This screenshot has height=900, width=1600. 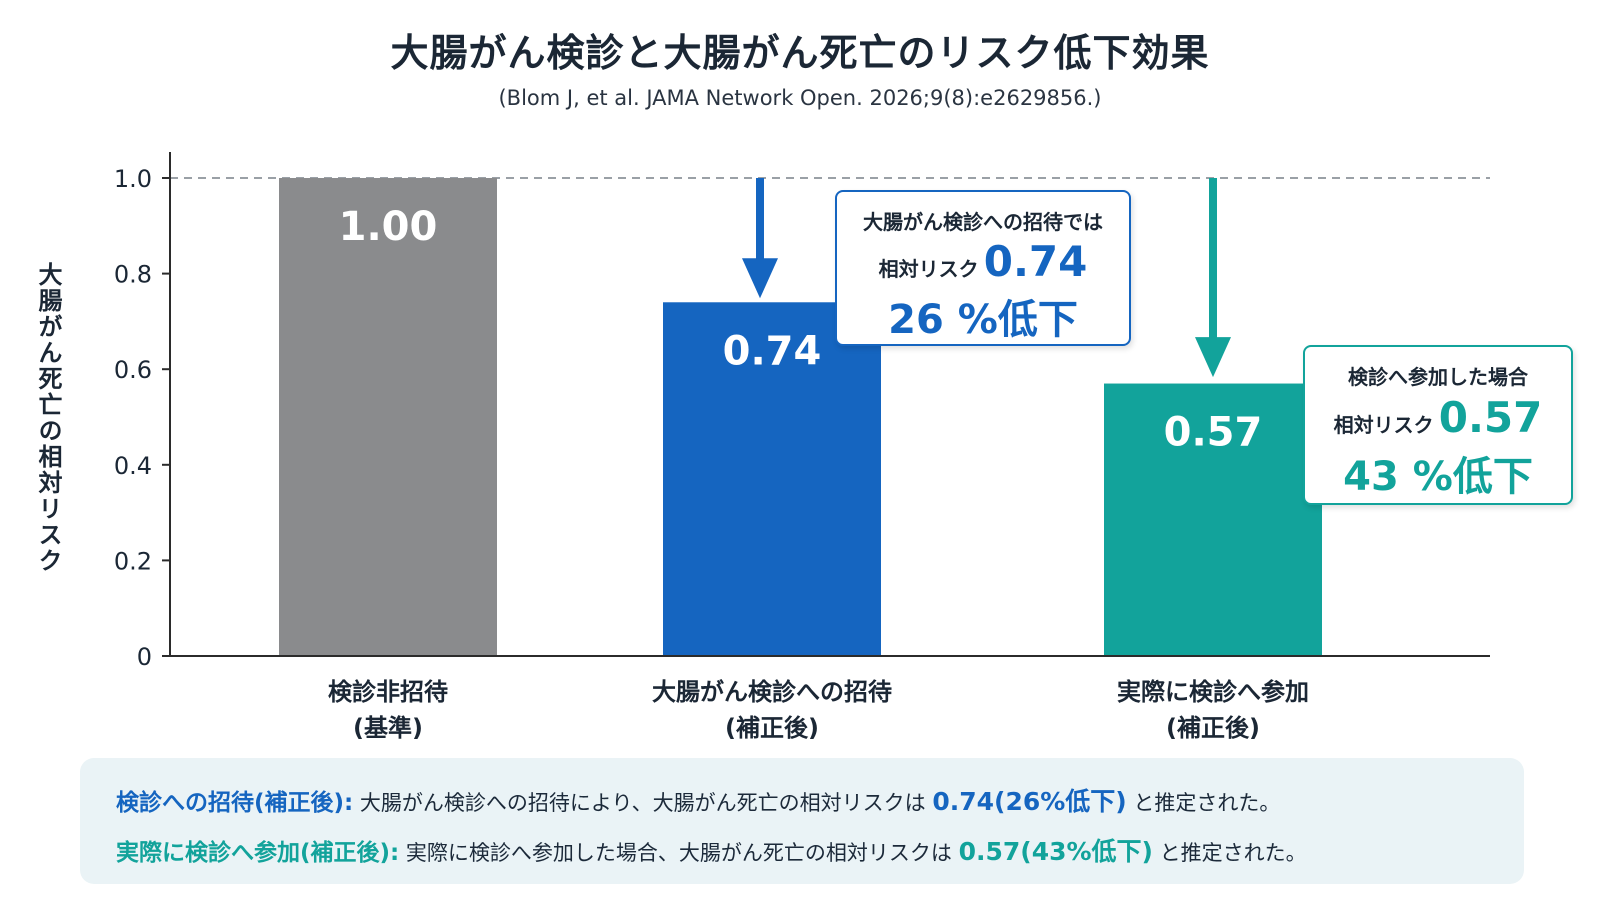 I want to click on callout-participation-reduction: 43 %低下, so click(x=1438, y=477).